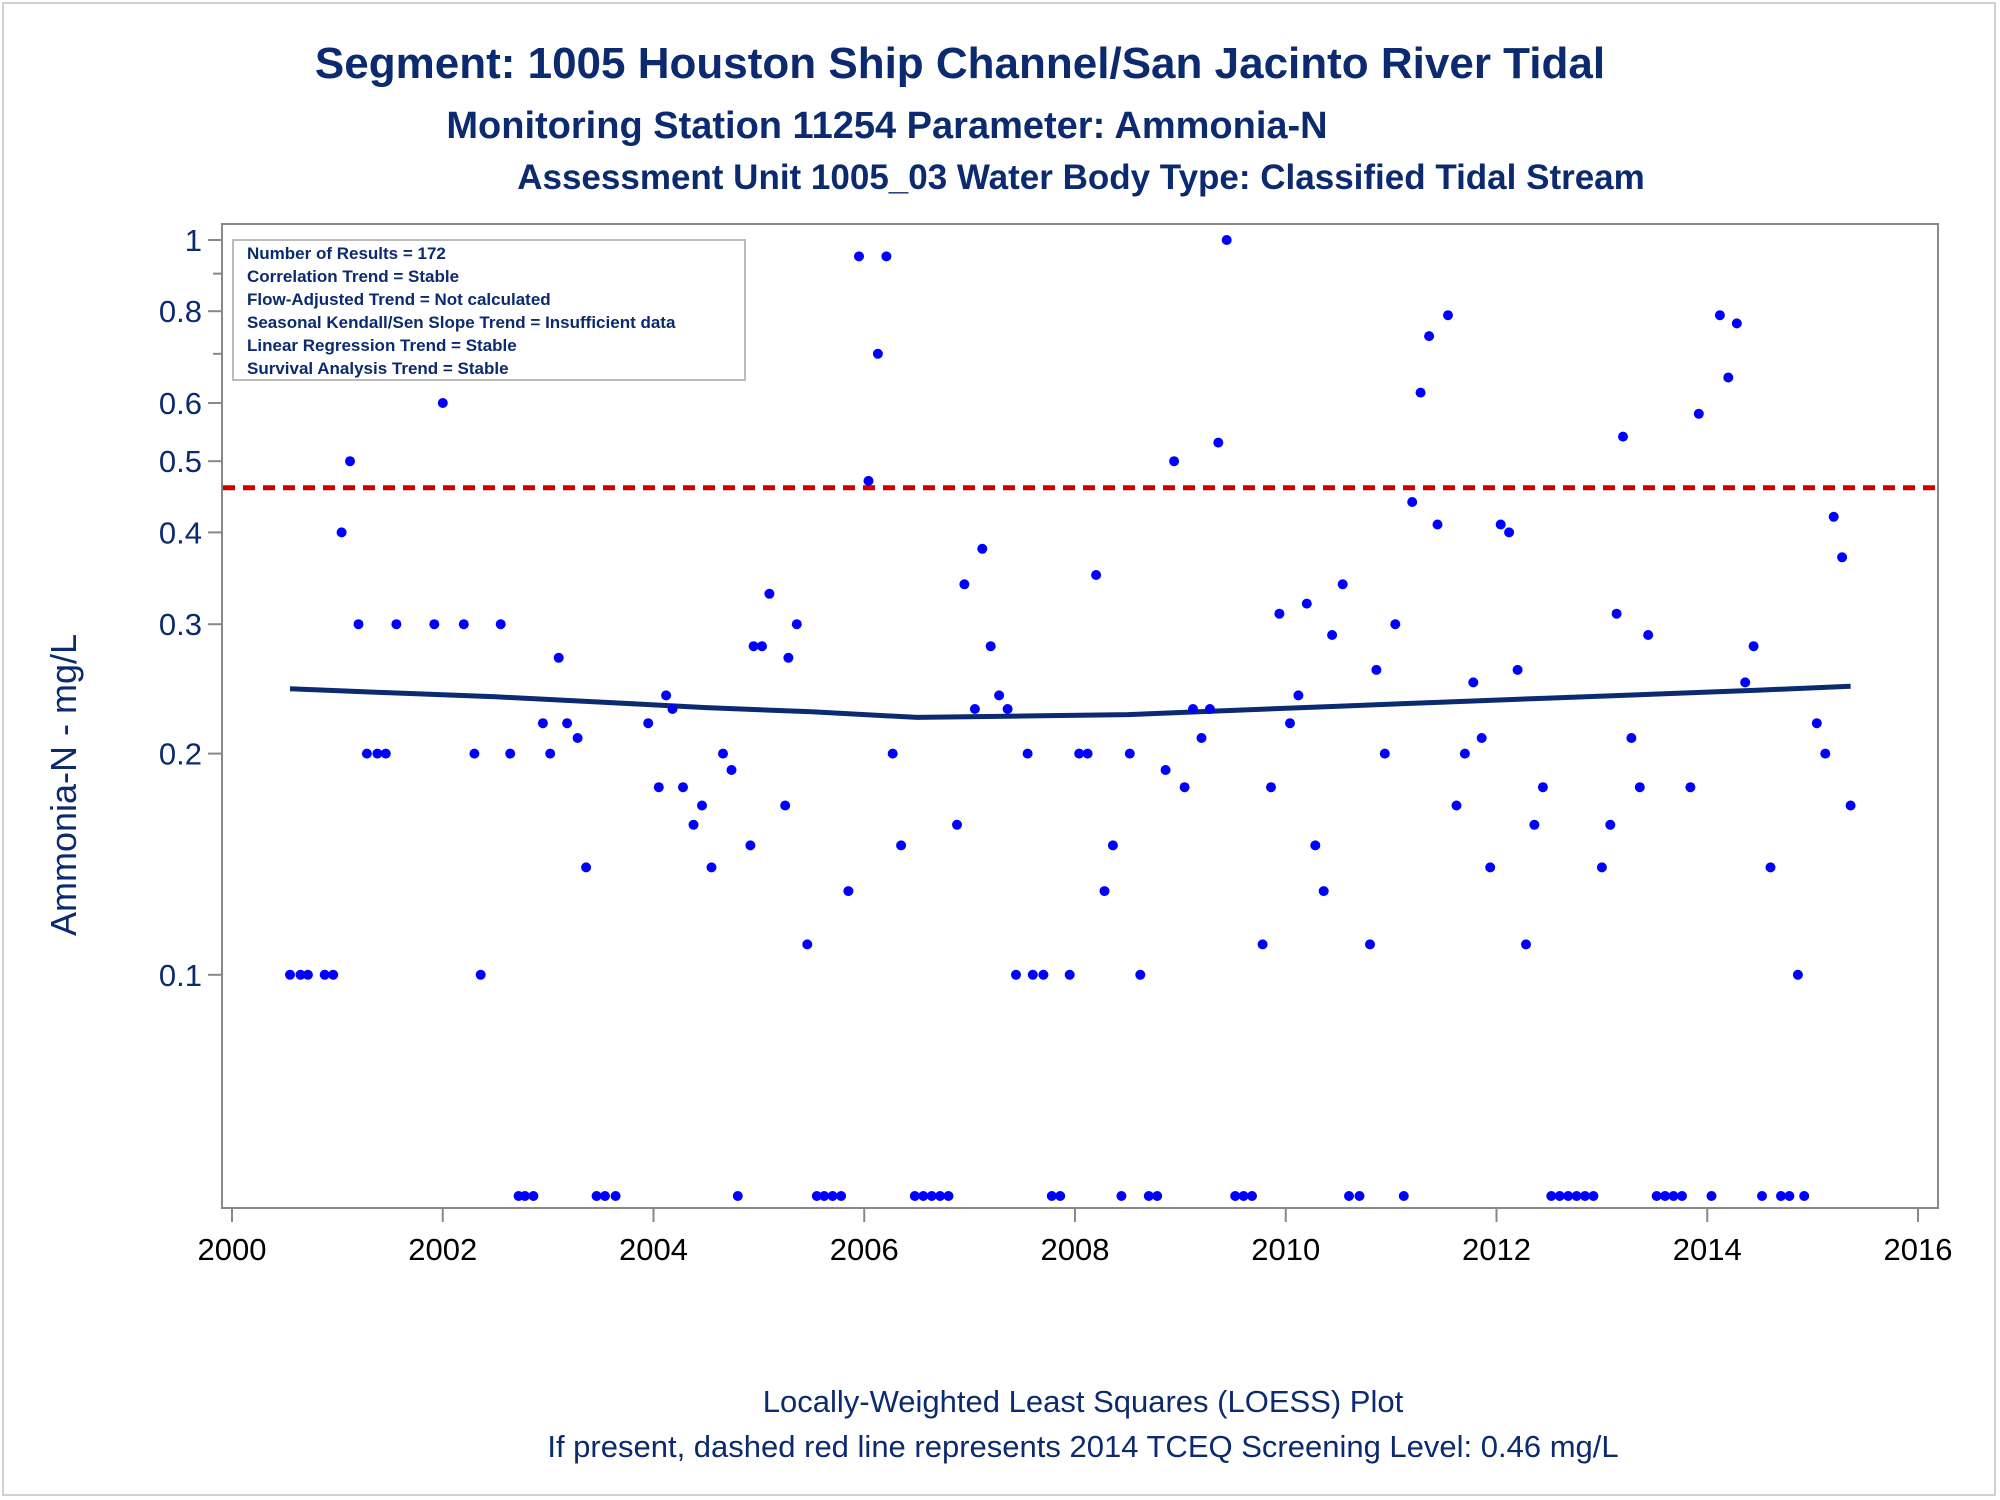 The image size is (2000, 1500). Describe the element at coordinates (382, 345) in the screenshot. I see `stat-linear-regression-trend: Linear Regression Trend = Stable` at that location.